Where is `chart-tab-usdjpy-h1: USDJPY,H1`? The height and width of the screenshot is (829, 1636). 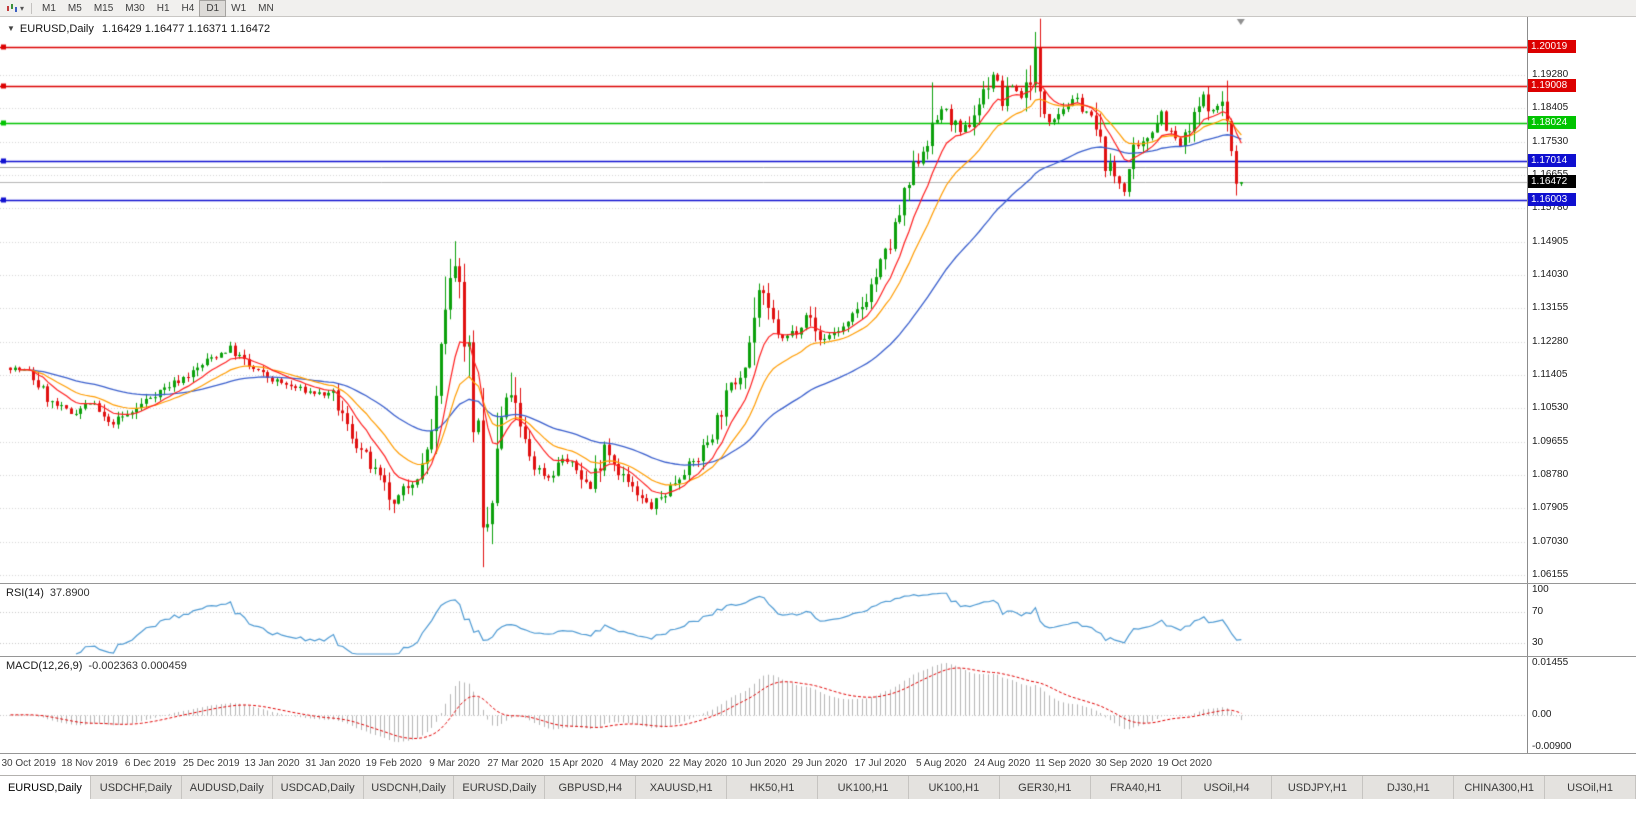
chart-tab-usdjpy-h1: USDJPY,H1 is located at coordinates (1318, 787).